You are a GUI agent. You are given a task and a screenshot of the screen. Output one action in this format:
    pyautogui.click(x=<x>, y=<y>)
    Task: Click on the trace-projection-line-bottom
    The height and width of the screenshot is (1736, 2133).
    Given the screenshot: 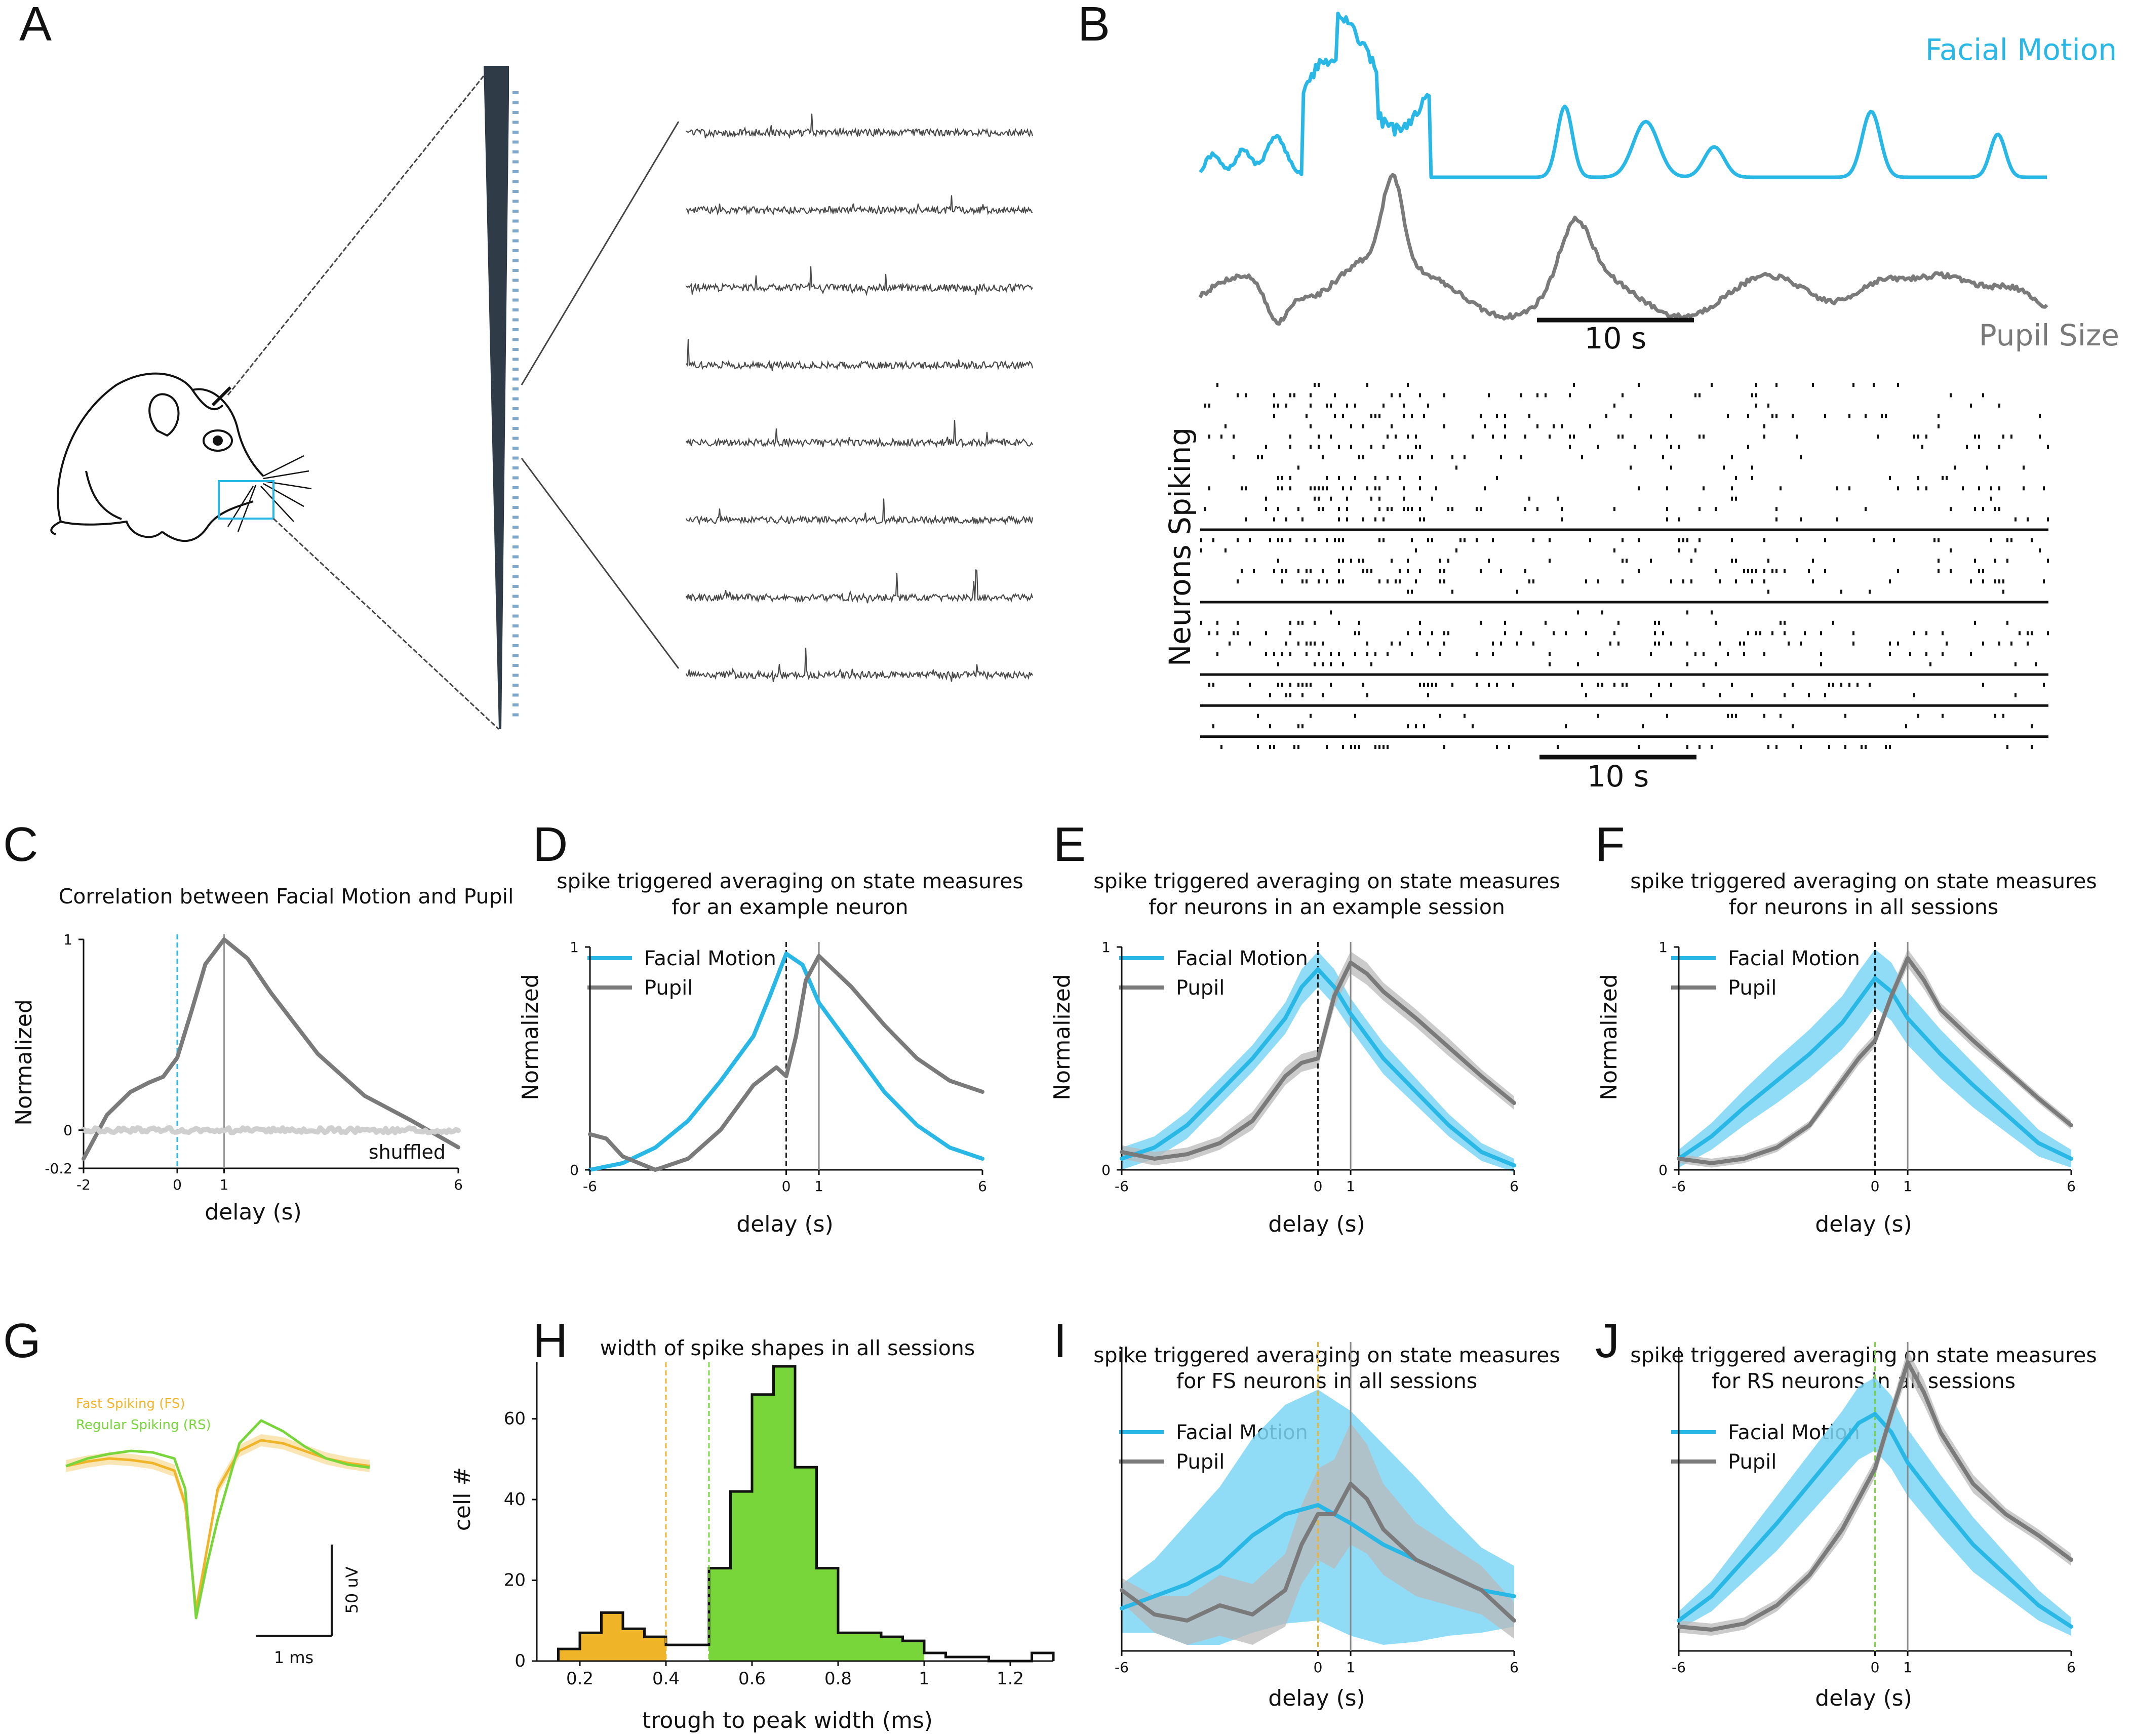 What is the action you would take?
    pyautogui.click(x=600, y=563)
    